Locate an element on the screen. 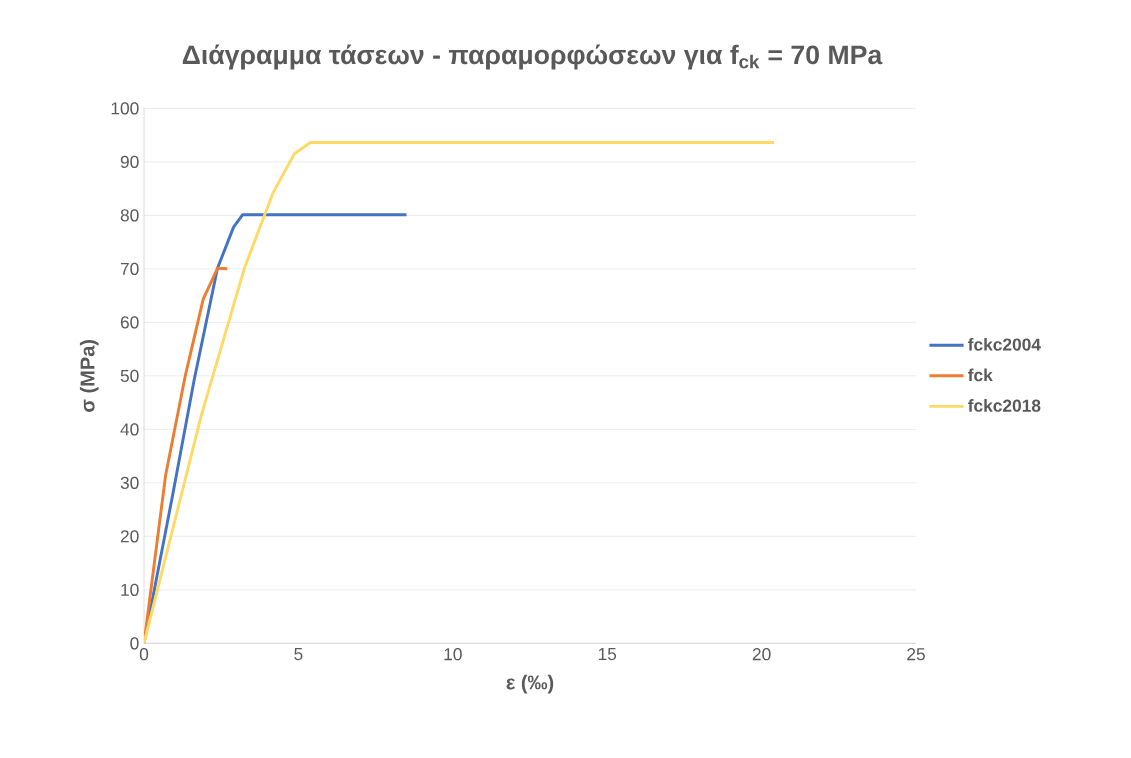 Image resolution: width=1131 pixels, height=758 pixels. x-tick-label: 10 is located at coordinates (453, 654).